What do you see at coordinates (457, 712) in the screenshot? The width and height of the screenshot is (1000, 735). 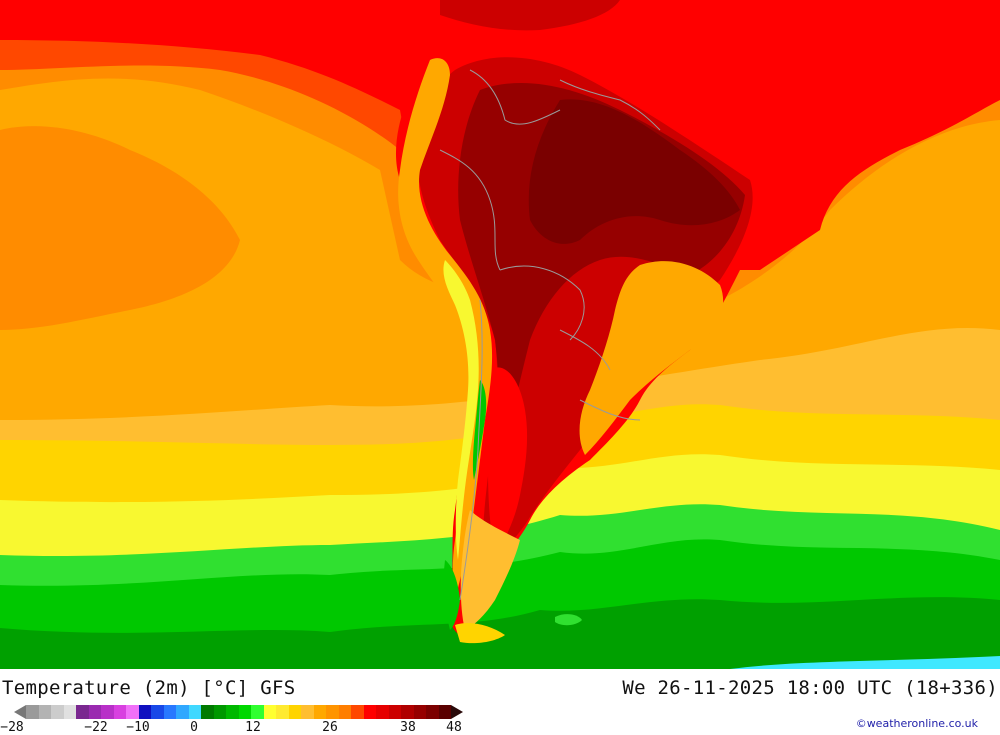 I see `scale-max-arrow-icon` at bounding box center [457, 712].